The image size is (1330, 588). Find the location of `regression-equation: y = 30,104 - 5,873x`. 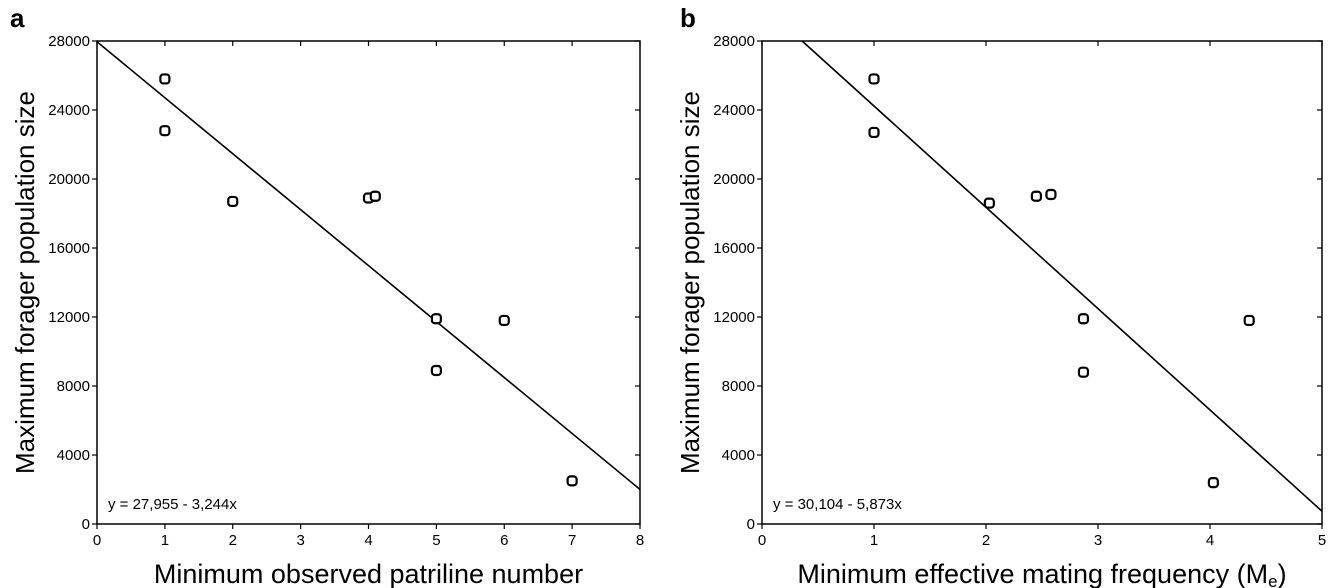

regression-equation: y = 30,104 - 5,873x is located at coordinates (837, 504).